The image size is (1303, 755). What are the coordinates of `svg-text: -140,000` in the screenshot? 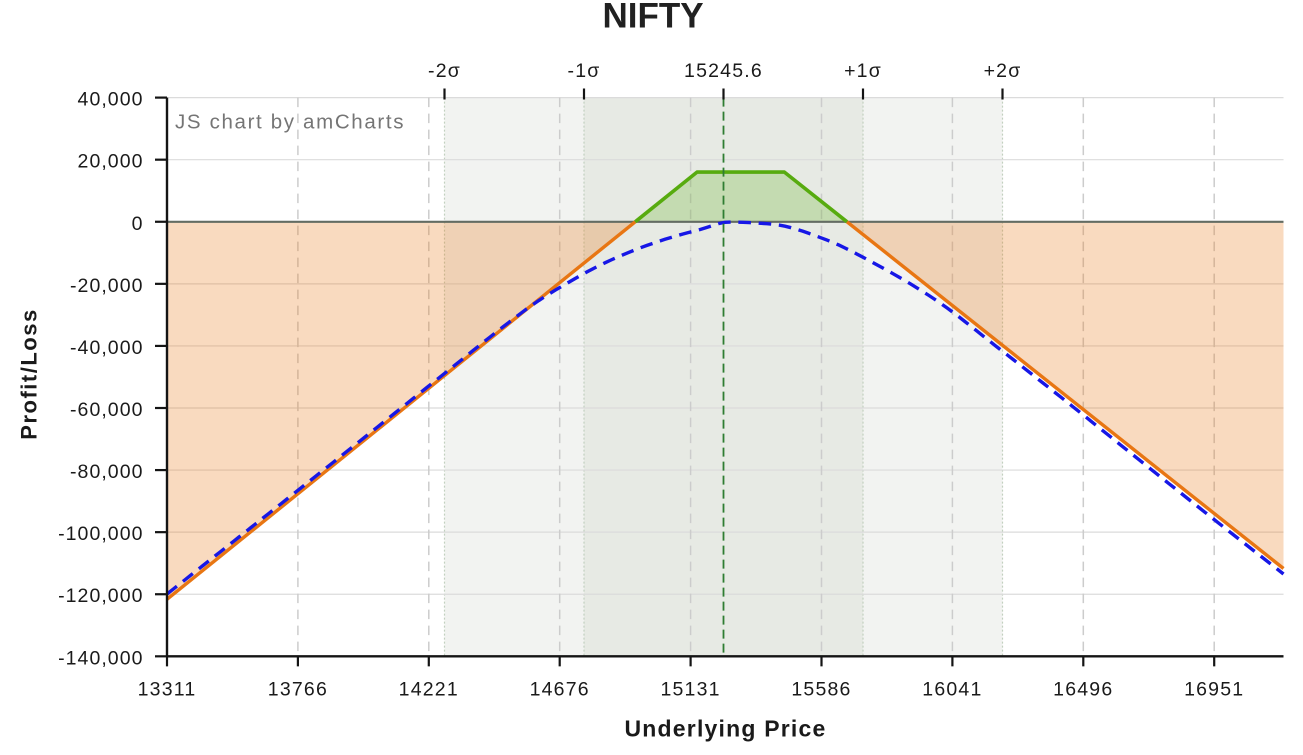 It's located at (100, 658).